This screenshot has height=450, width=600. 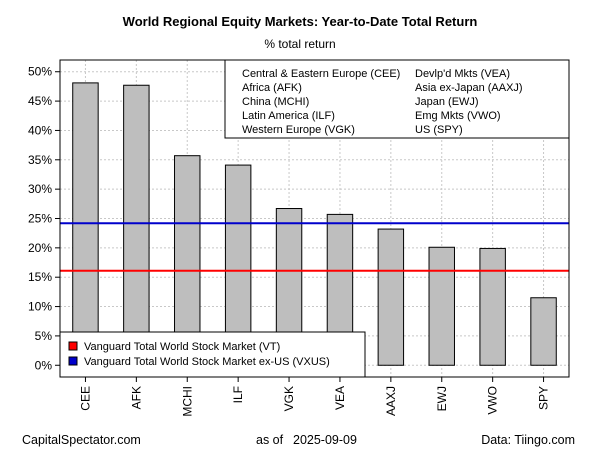 What do you see at coordinates (40, 189) in the screenshot?
I see `y-tick-label: 30%` at bounding box center [40, 189].